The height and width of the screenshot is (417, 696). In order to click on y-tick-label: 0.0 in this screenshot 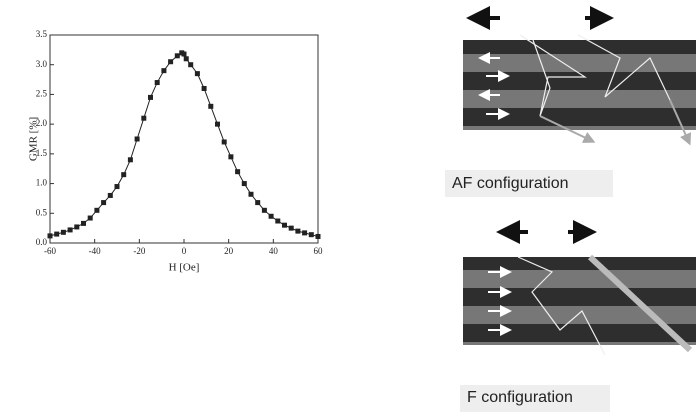, I will do `click(42, 242)`.